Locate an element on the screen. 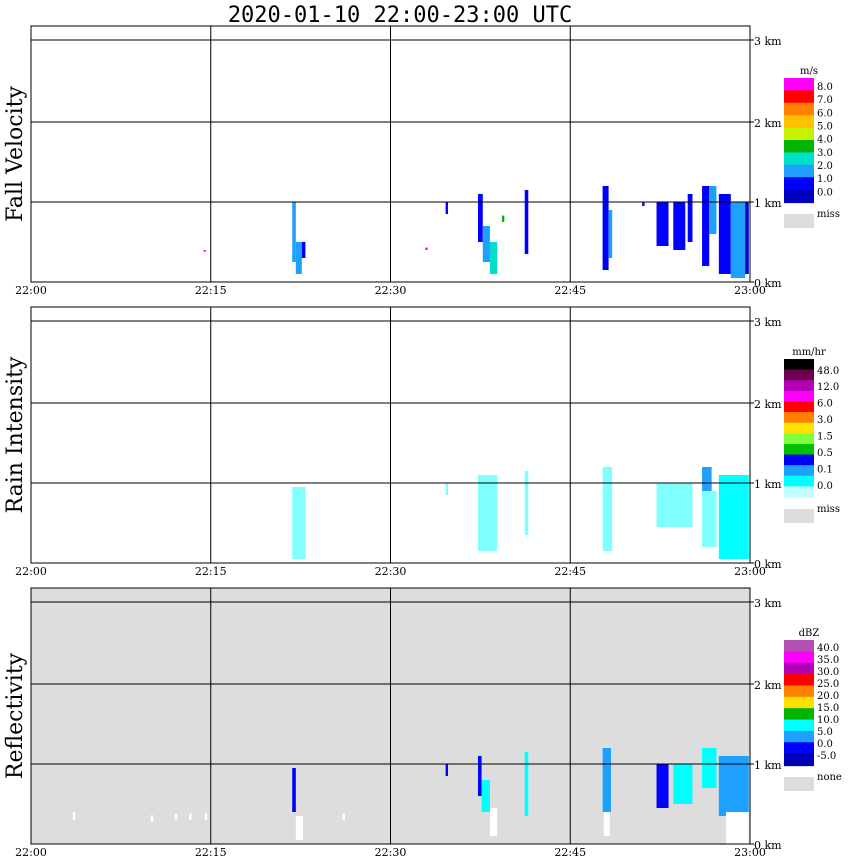  y-tick-label: 2 km is located at coordinates (768, 123).